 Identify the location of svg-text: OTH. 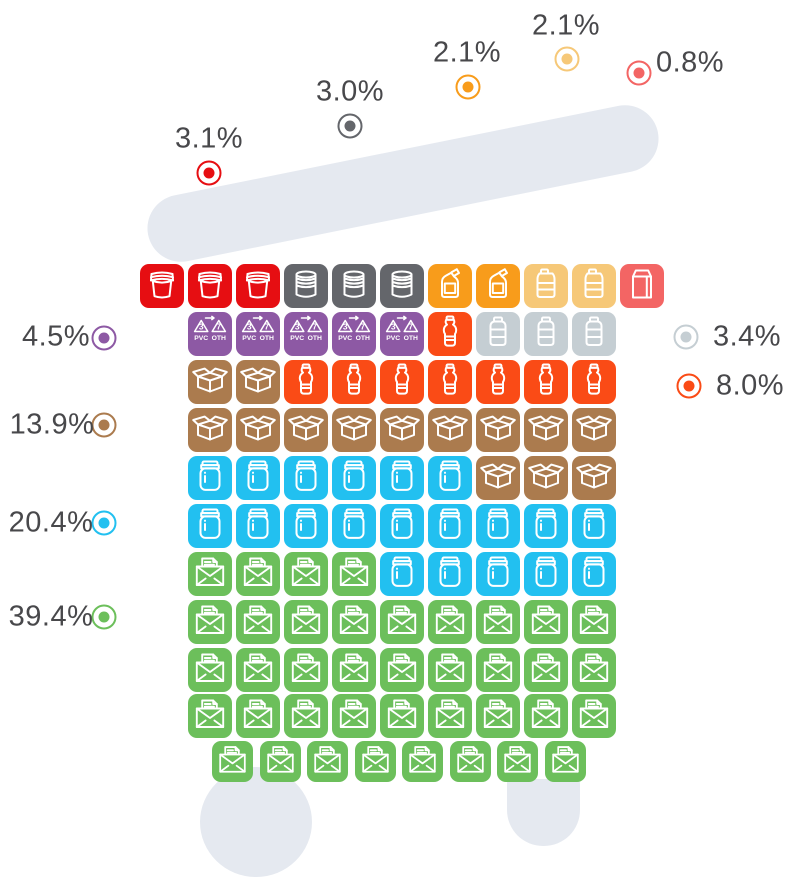
(411, 338).